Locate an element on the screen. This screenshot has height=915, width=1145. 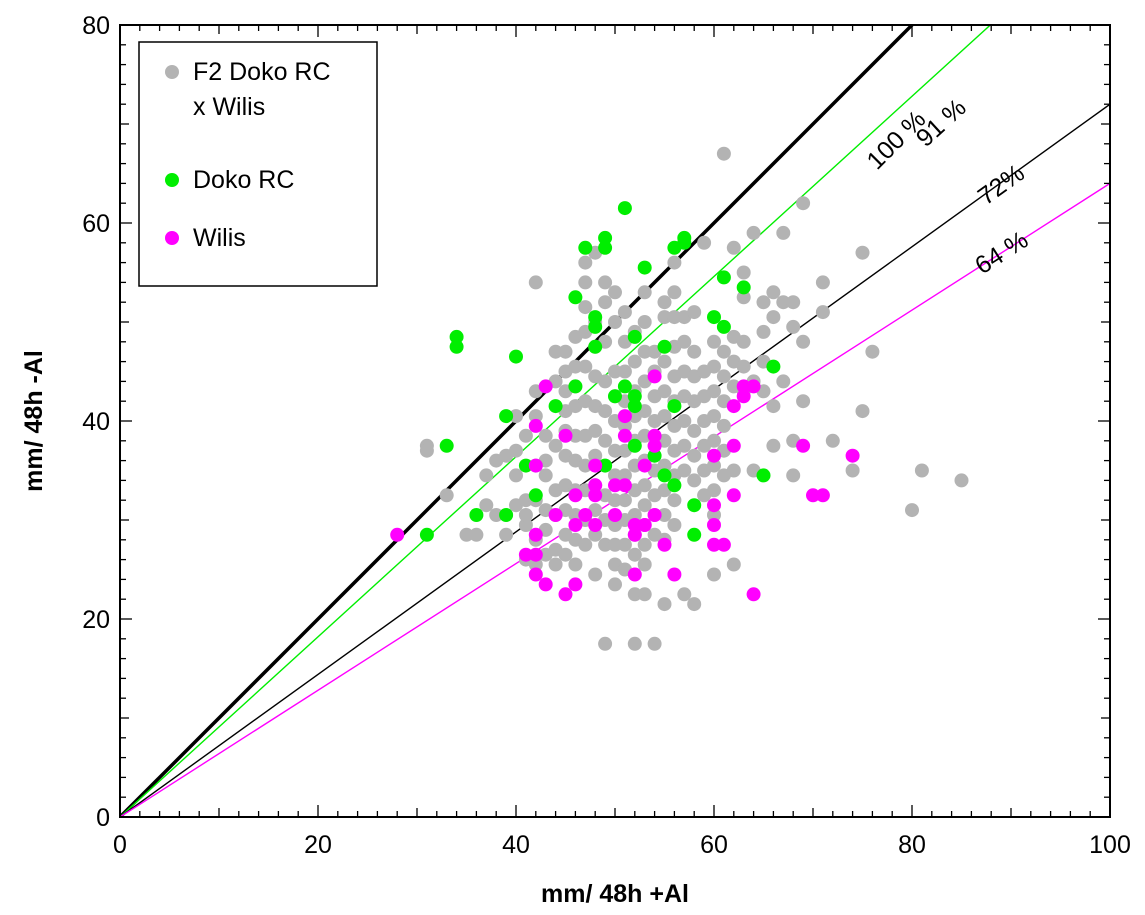
x-tick-label: 0 is located at coordinates (120, 845).